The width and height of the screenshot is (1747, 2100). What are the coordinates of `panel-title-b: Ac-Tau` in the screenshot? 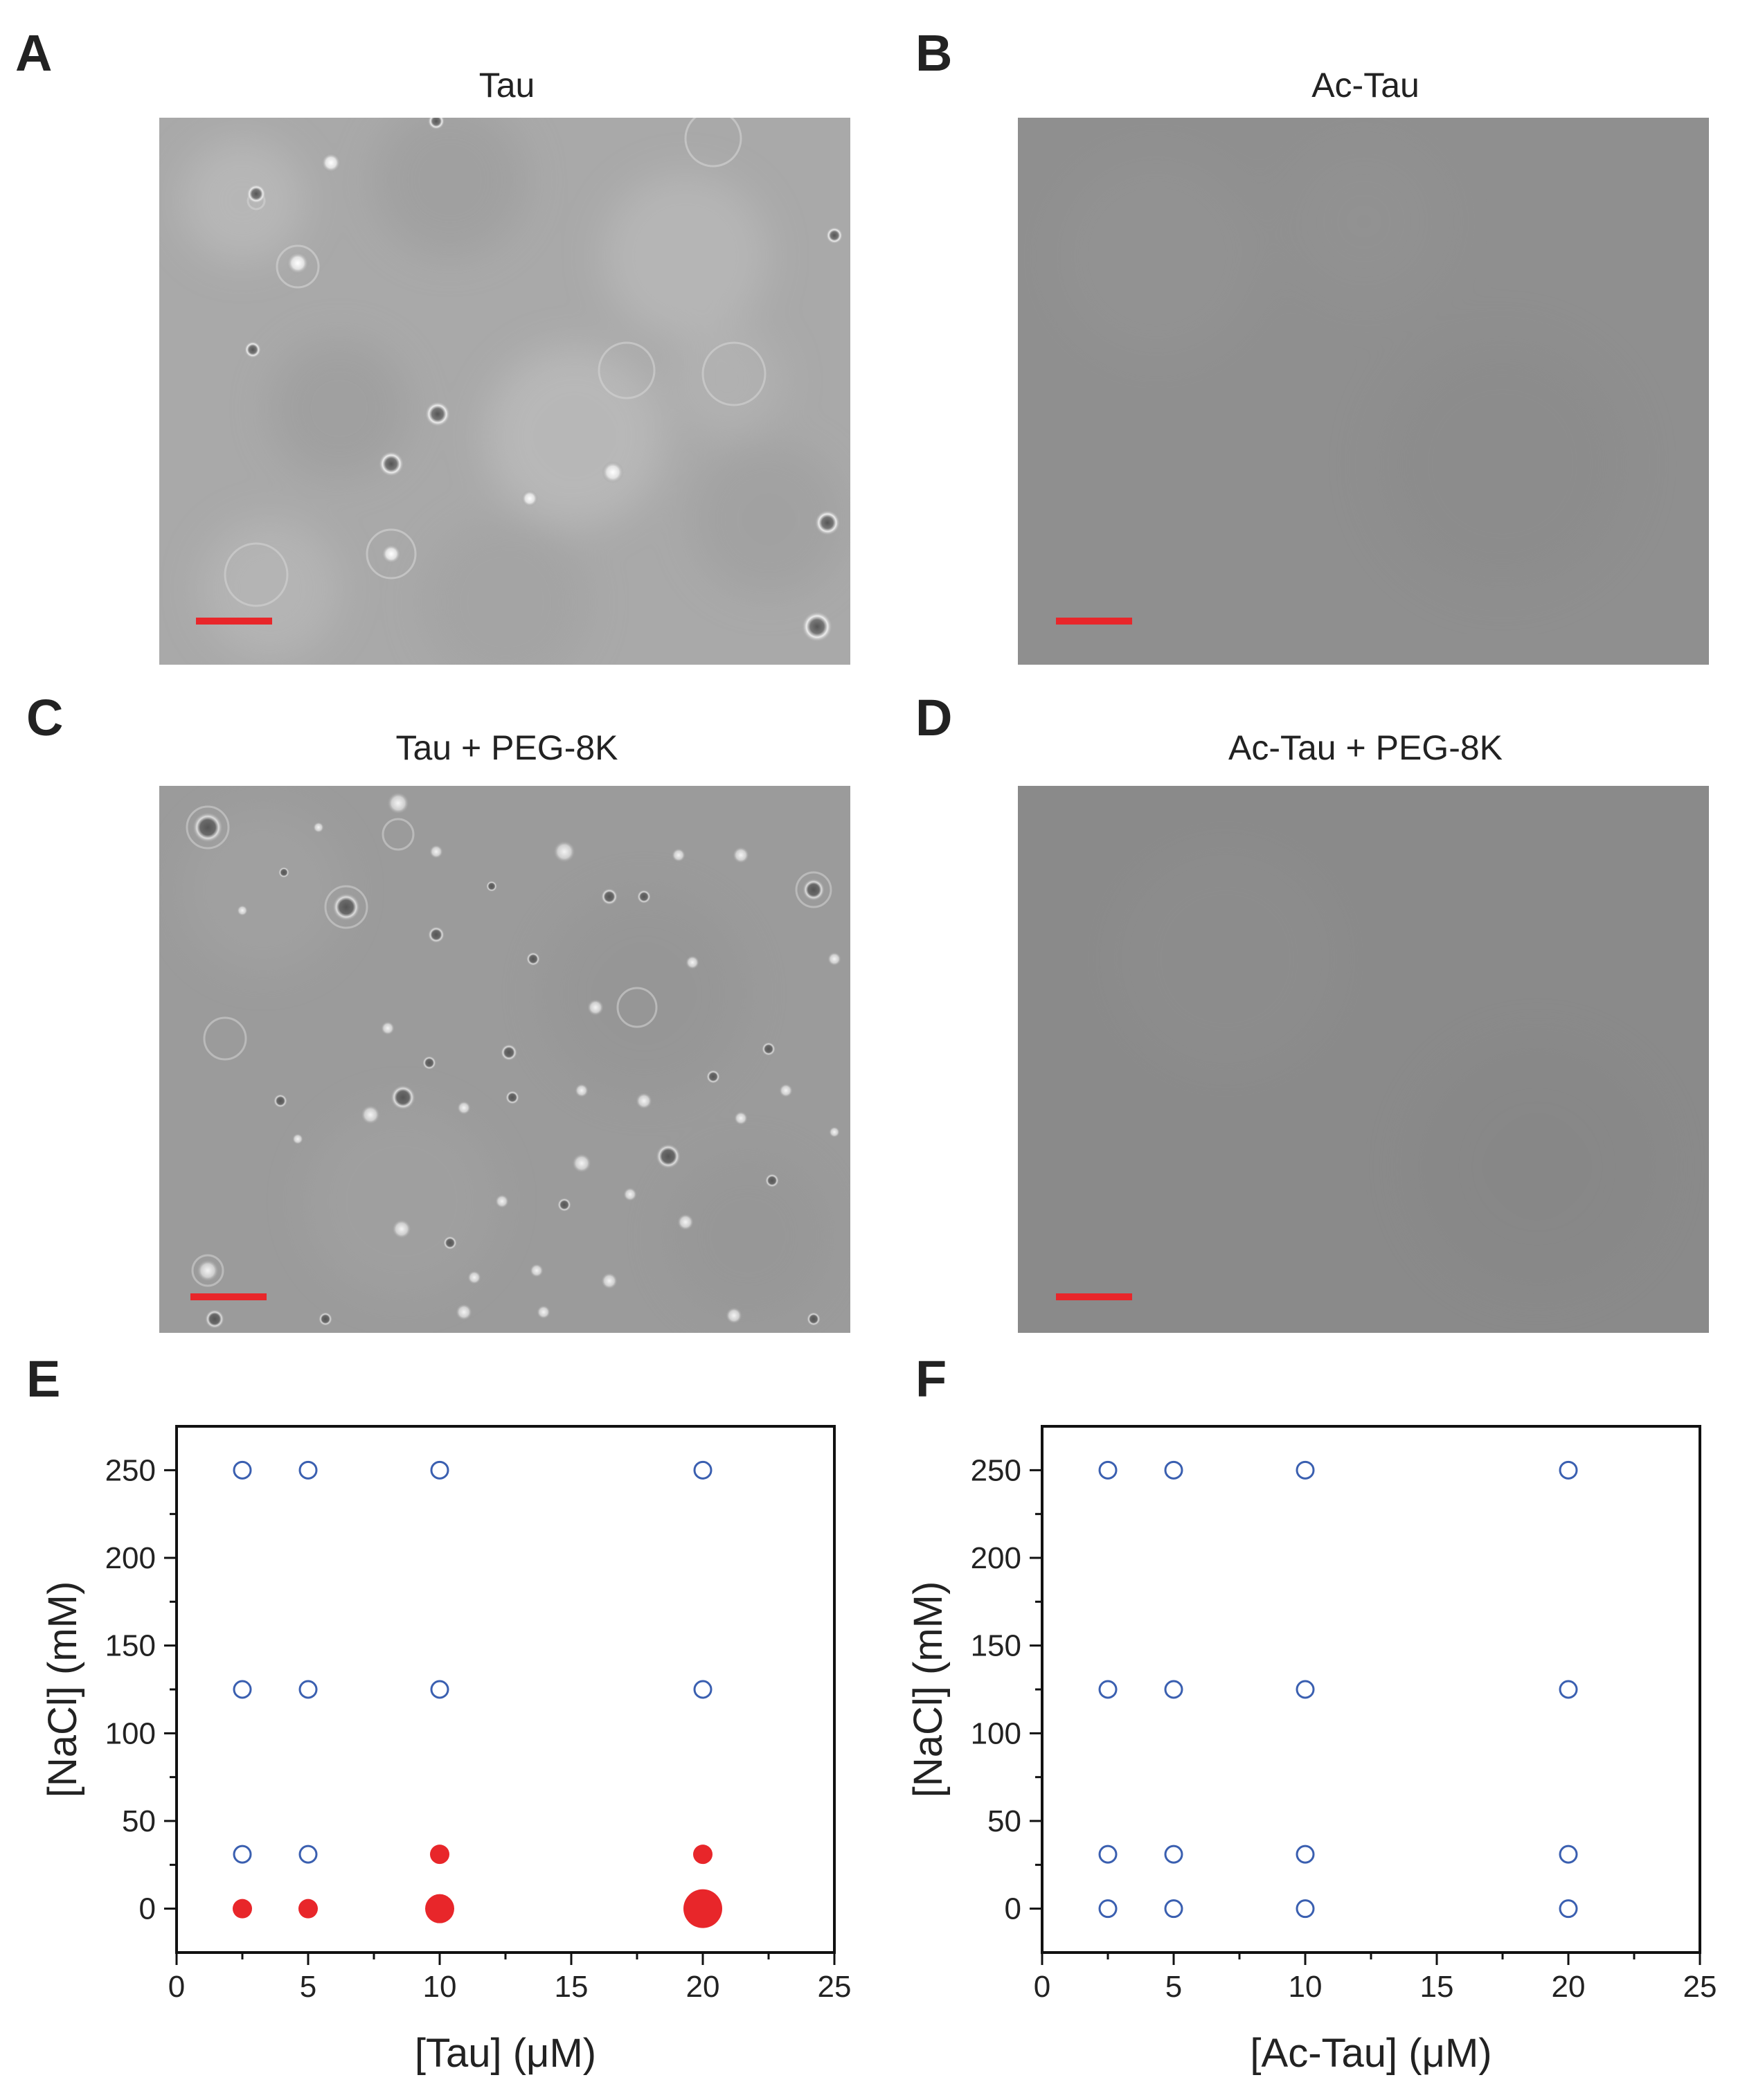 It's located at (1365, 85).